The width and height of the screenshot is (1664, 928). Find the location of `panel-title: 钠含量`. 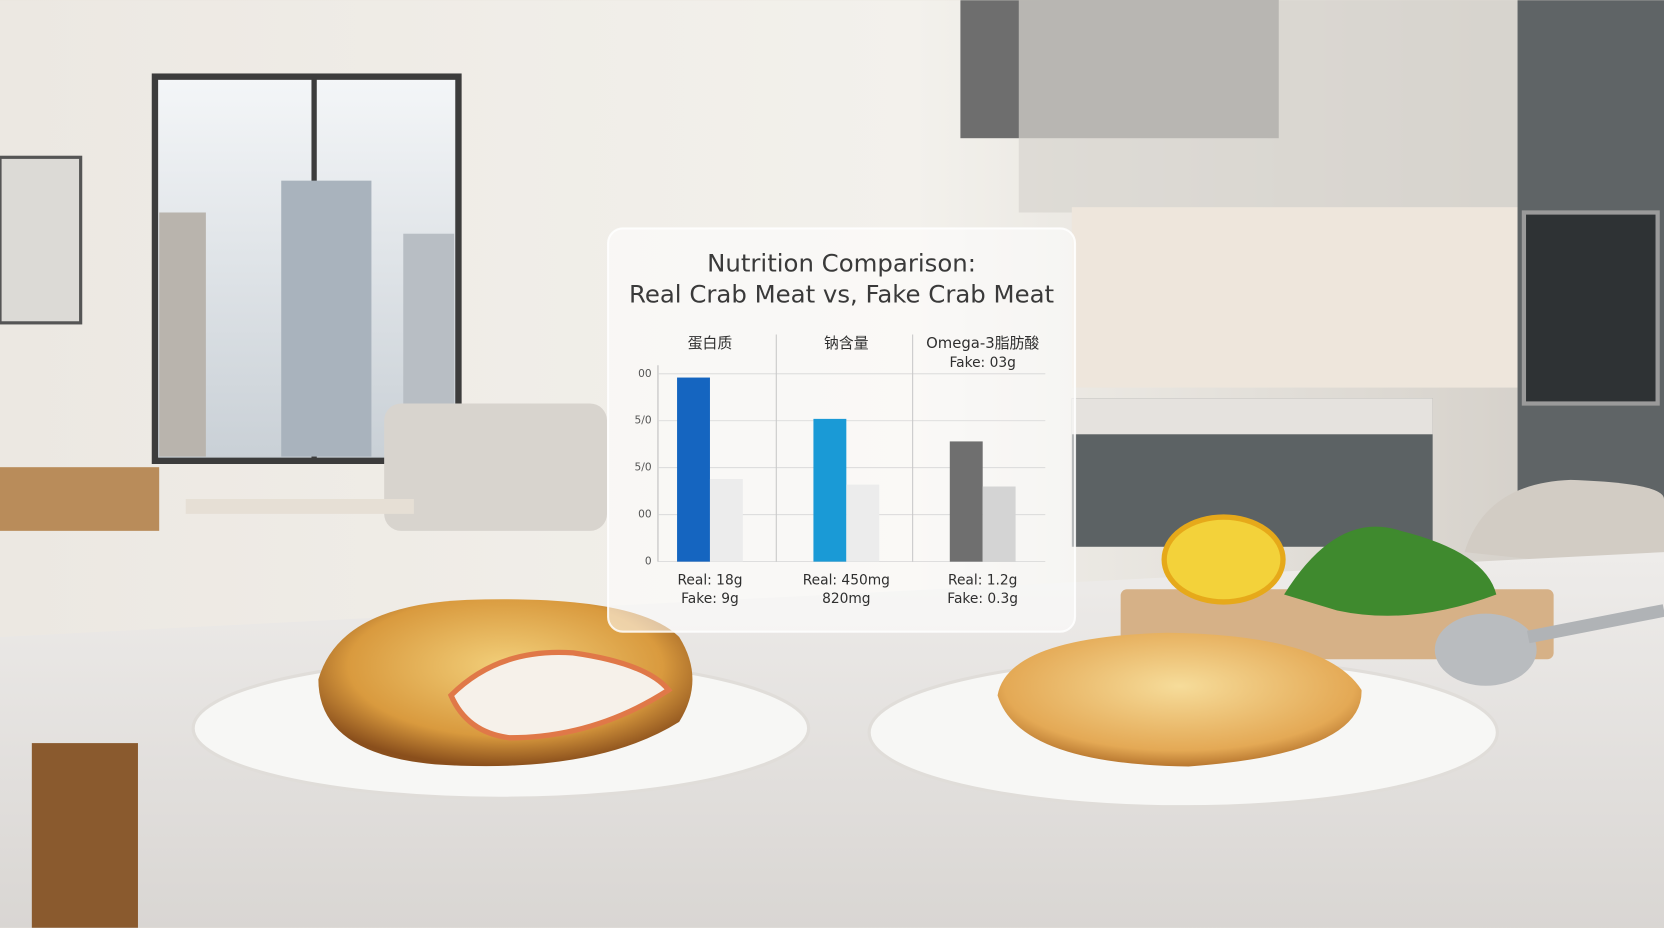

panel-title: 钠含量 is located at coordinates (846, 343).